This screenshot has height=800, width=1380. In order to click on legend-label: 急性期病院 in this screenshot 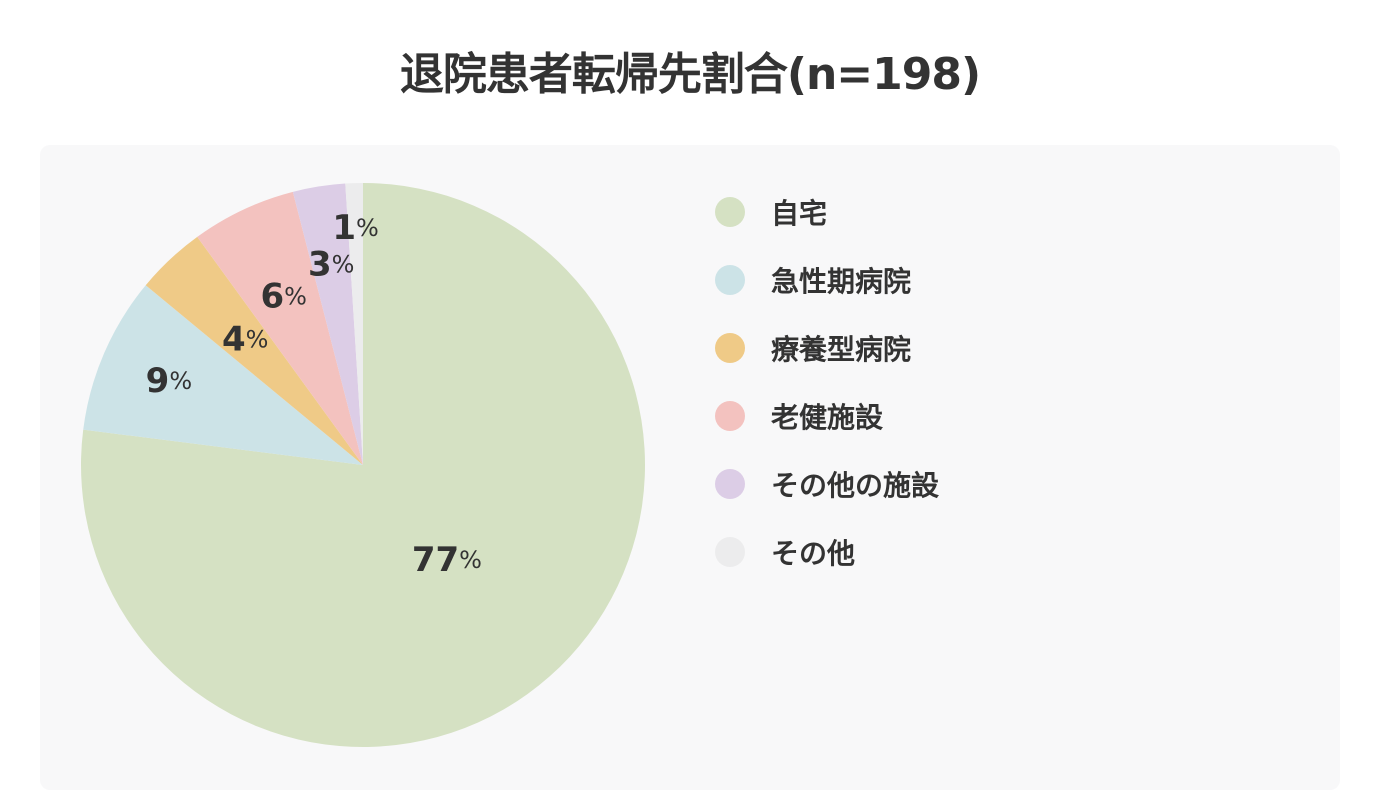, I will do `click(841, 281)`.